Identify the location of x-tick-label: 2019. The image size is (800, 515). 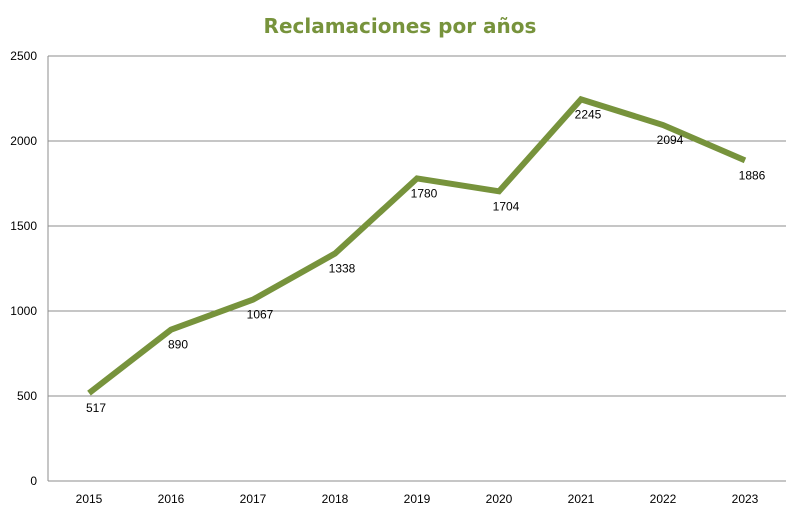
(417, 499).